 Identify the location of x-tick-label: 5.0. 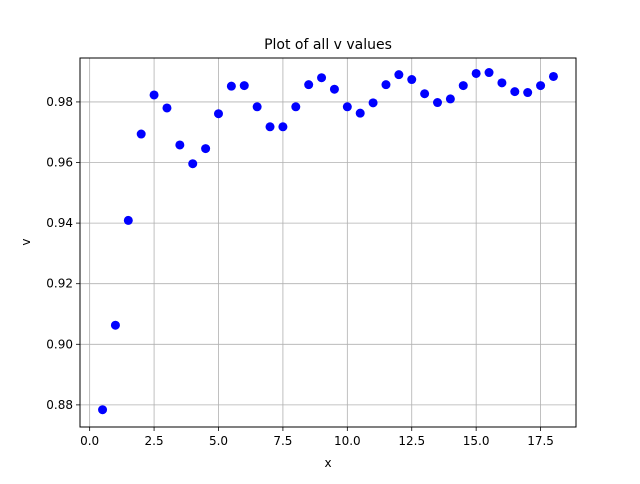
(218, 441).